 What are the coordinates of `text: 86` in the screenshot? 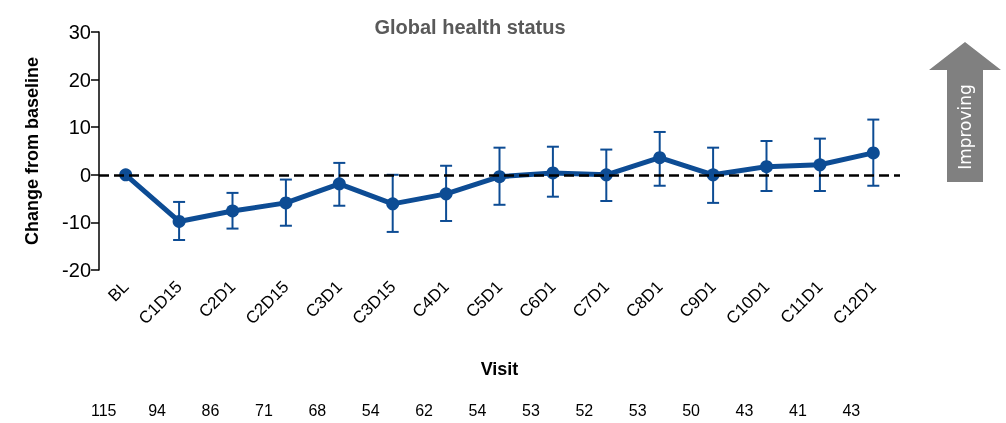 It's located at (210, 410).